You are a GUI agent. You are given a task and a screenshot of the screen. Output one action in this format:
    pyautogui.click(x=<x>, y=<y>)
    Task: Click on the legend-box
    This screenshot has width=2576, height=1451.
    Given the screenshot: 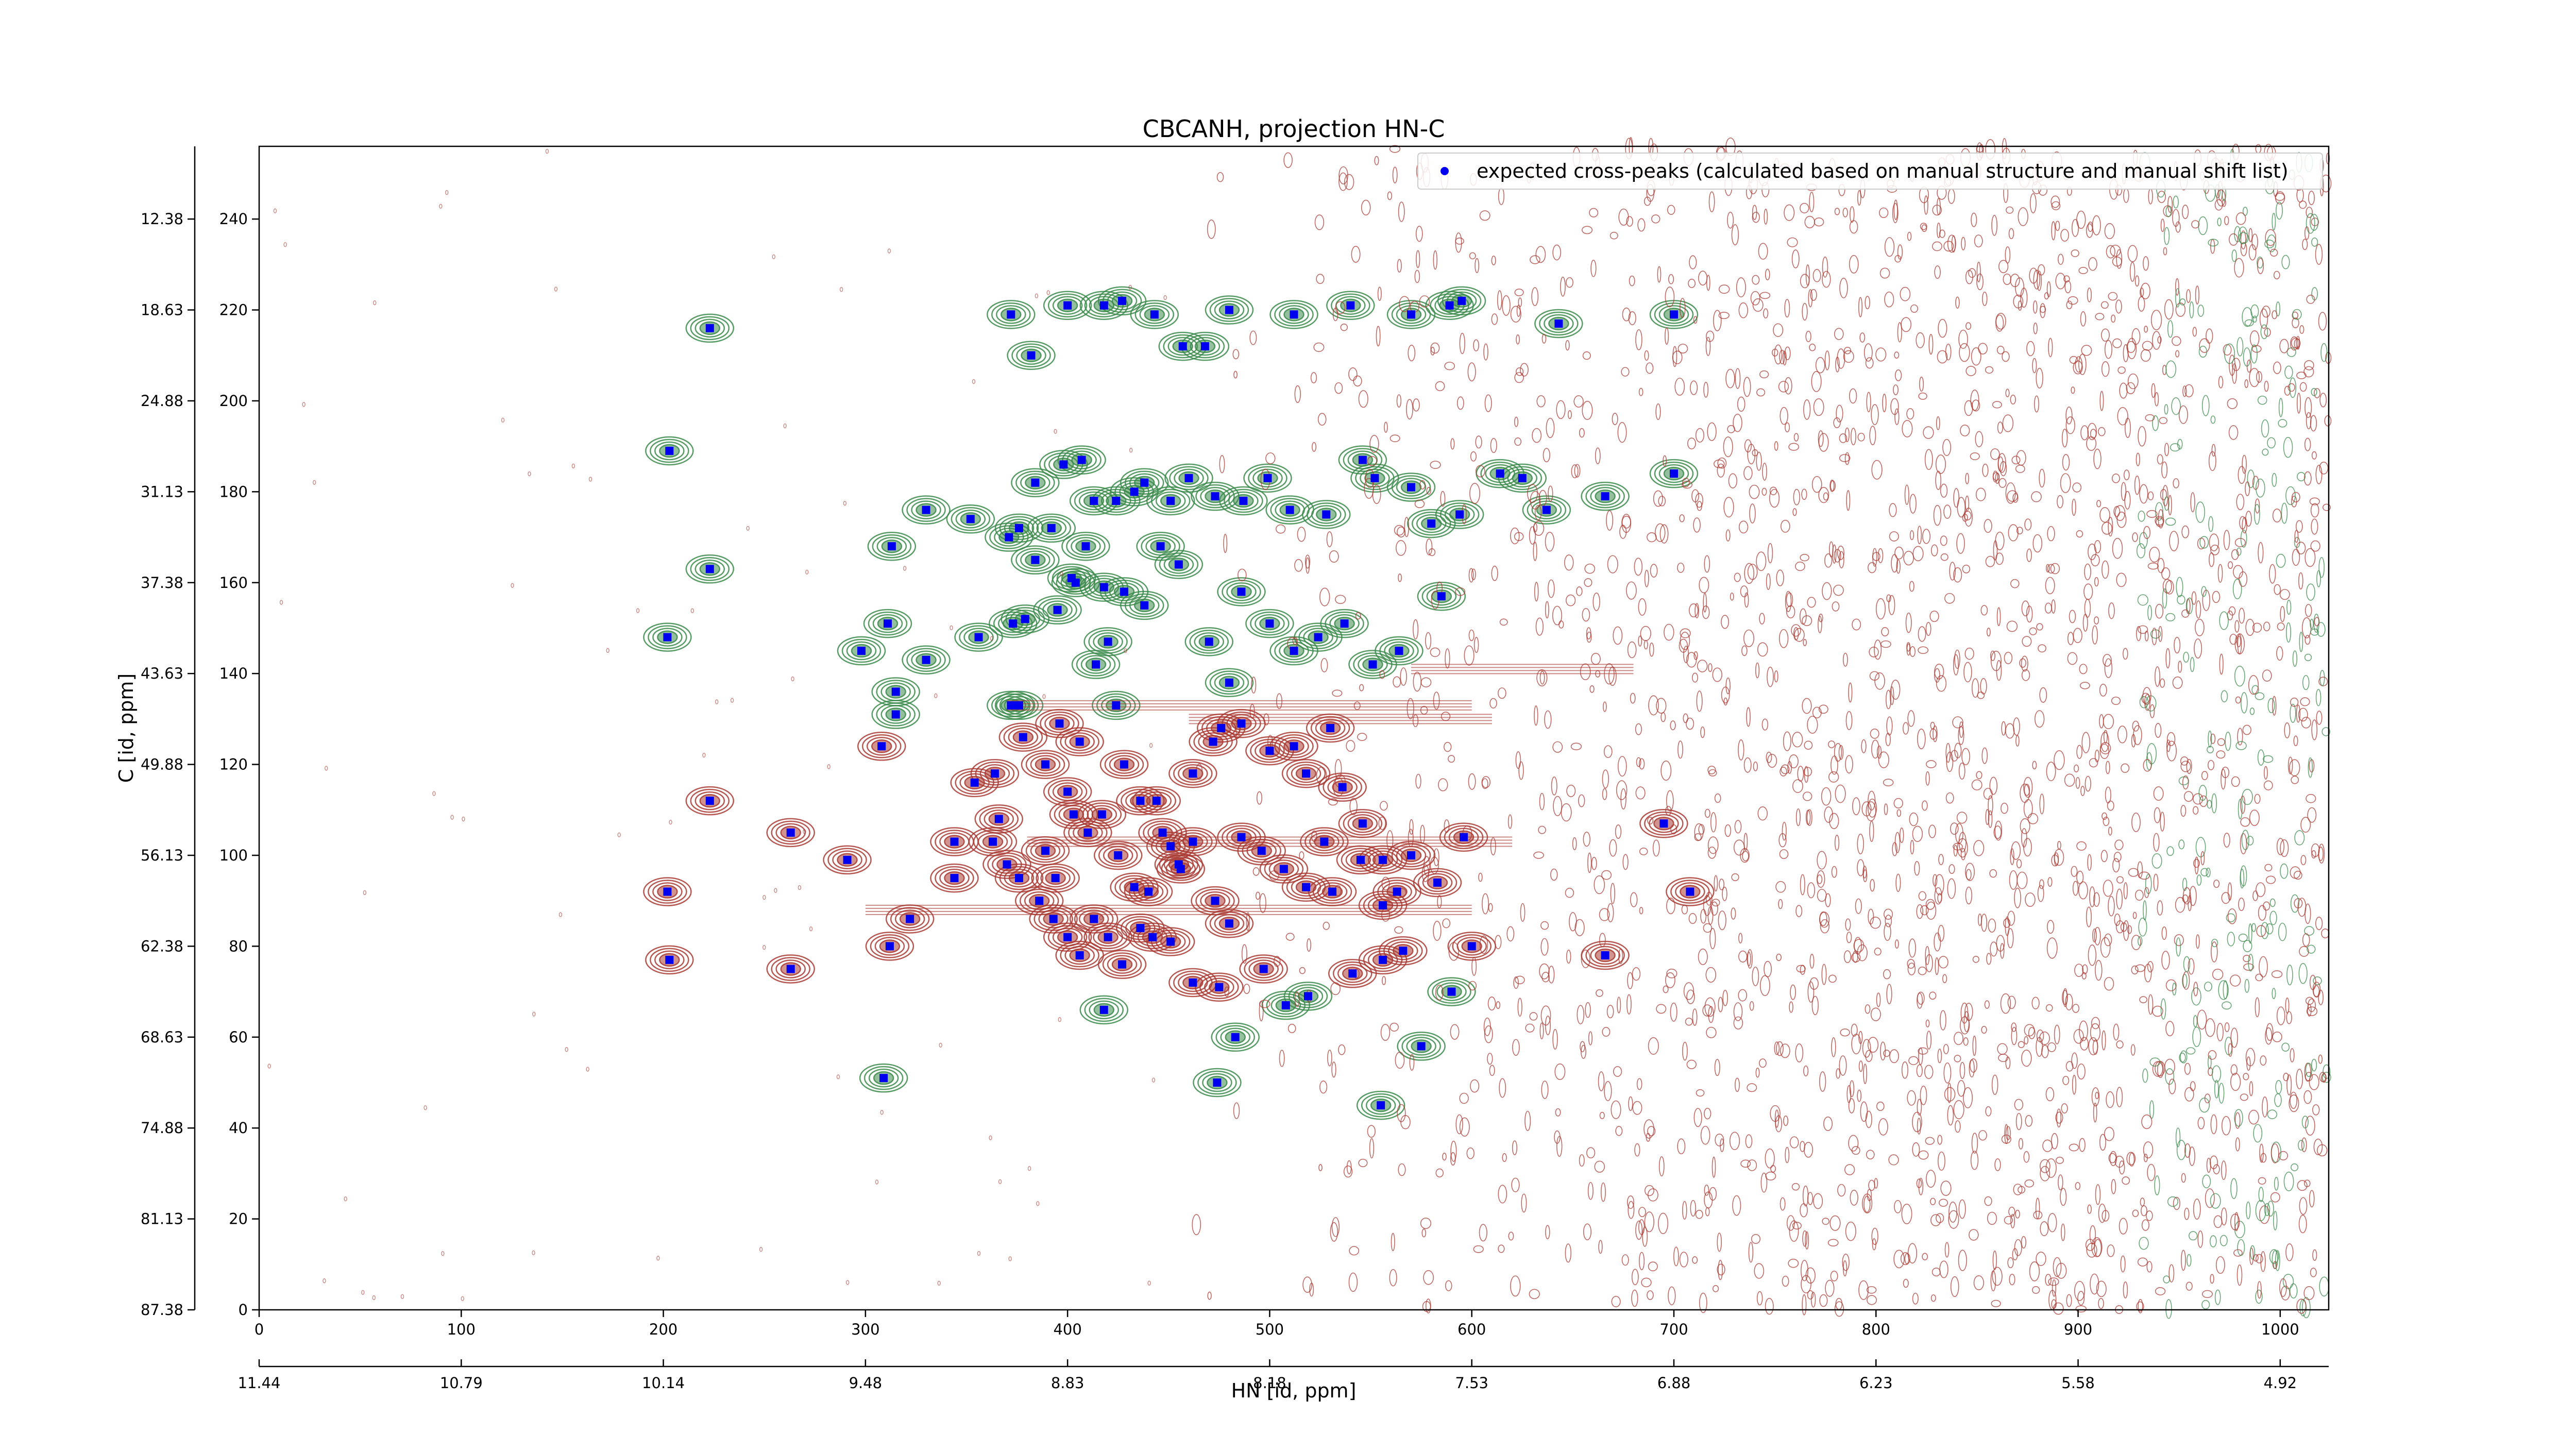 What is the action you would take?
    pyautogui.click(x=1870, y=171)
    